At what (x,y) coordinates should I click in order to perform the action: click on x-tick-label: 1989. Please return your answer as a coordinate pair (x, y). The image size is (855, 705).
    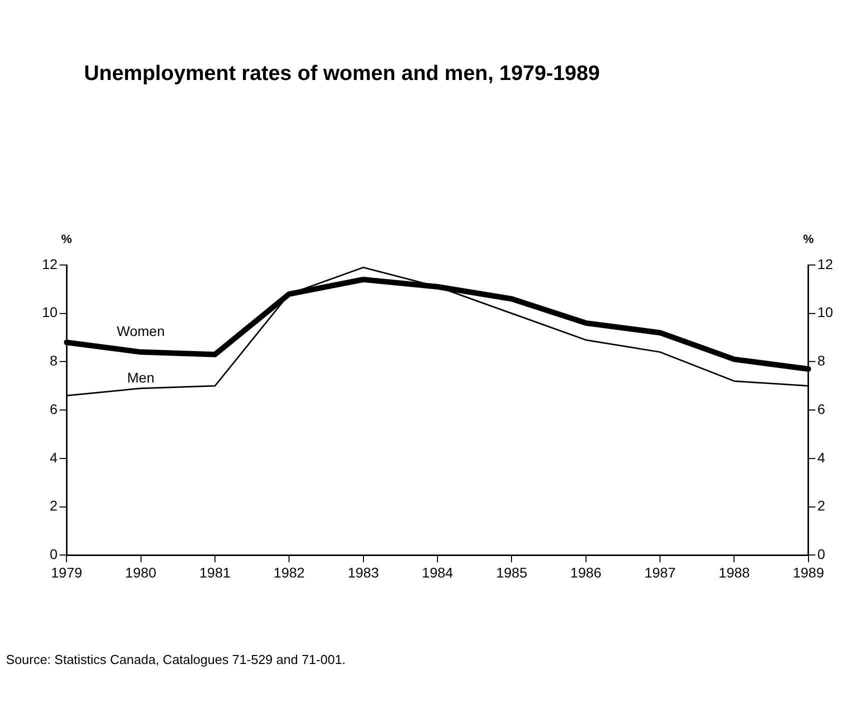
    Looking at the image, I should click on (808, 572).